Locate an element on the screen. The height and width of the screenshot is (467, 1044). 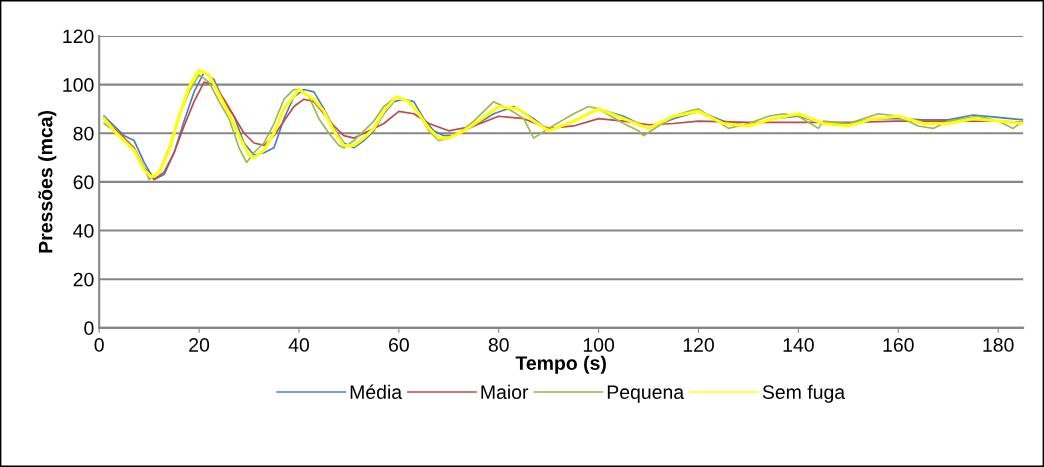
x-tick-label: 180 is located at coordinates (998, 345).